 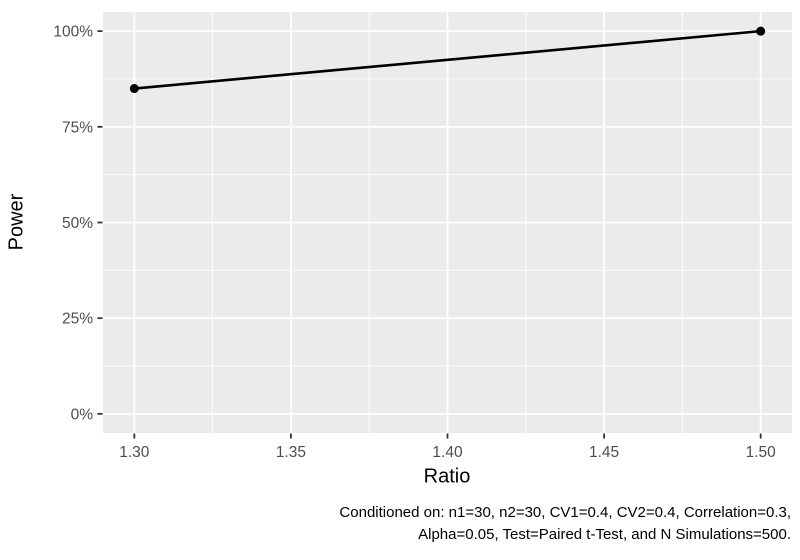 What do you see at coordinates (82, 414) in the screenshot?
I see `y-tick-label: 0%` at bounding box center [82, 414].